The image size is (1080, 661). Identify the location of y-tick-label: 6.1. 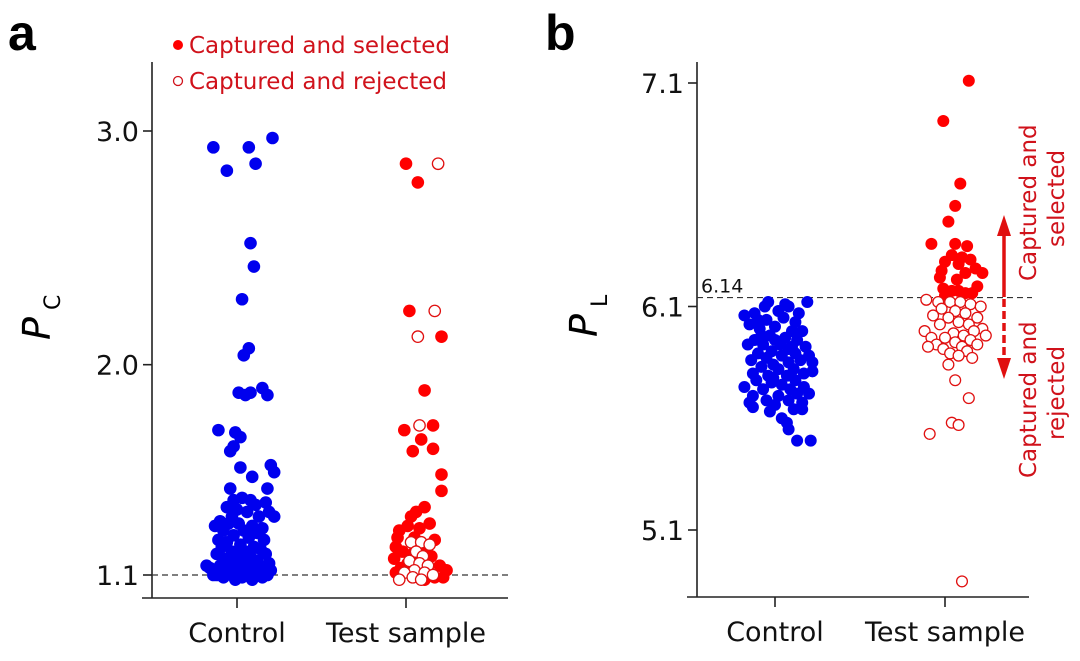
(662, 308).